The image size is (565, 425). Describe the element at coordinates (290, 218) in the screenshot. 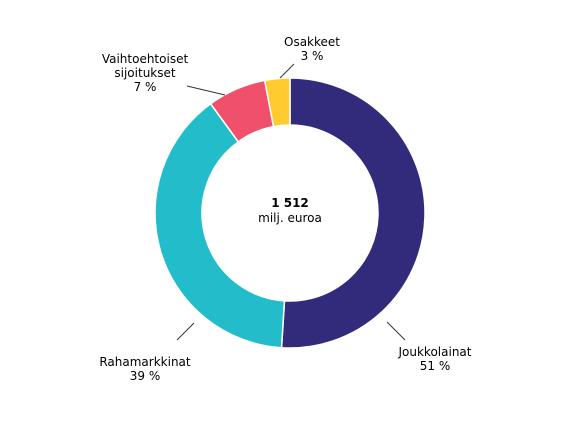

I see `total-unit: milj. euroa` at that location.